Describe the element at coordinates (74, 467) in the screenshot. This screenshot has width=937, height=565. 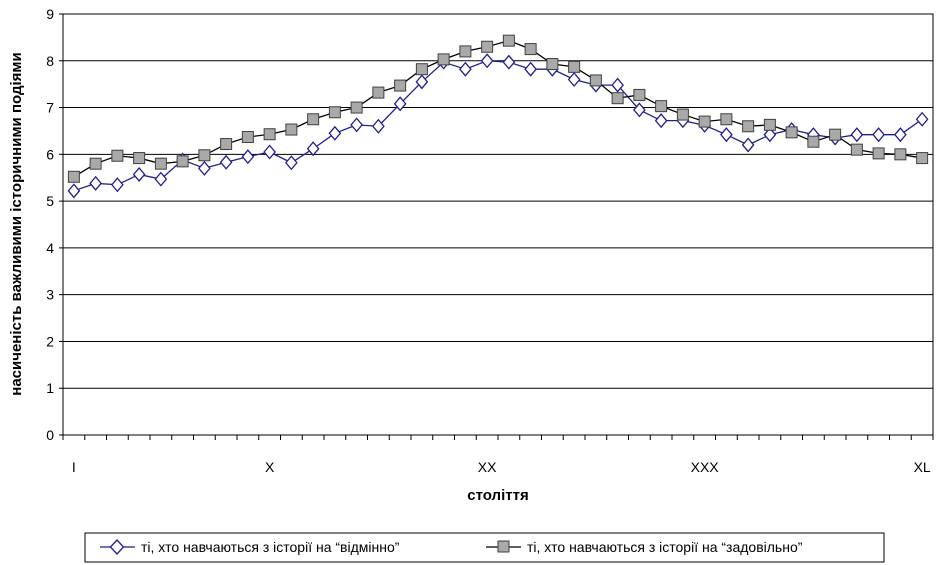
I see `x-tick-label: I` at that location.